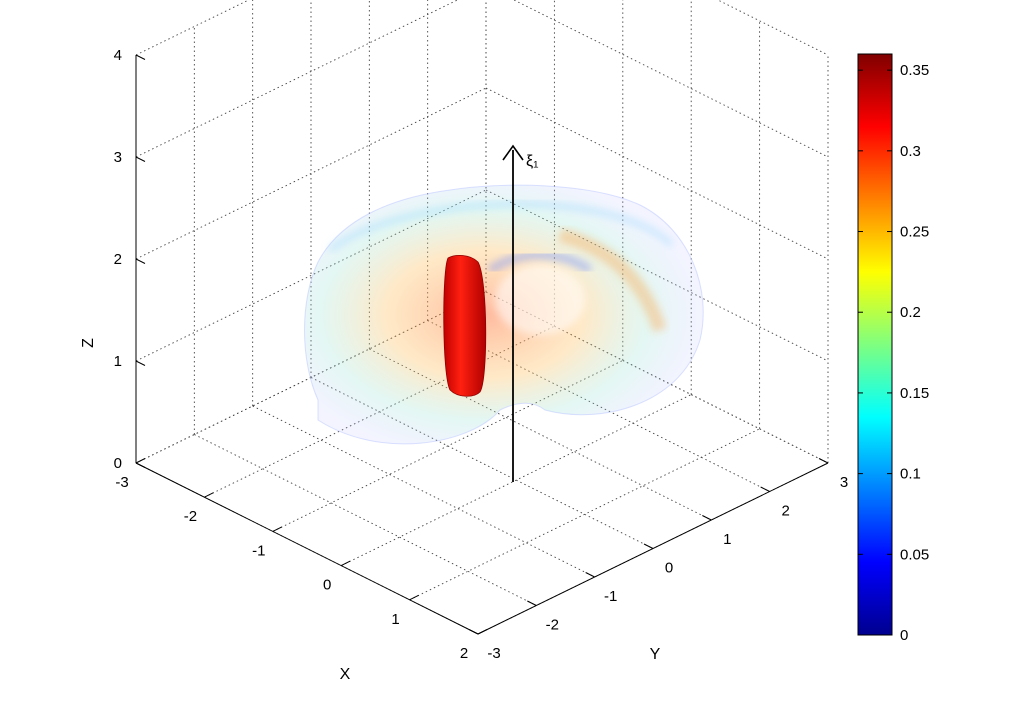 The height and width of the screenshot is (714, 1024). Describe the element at coordinates (118, 55) in the screenshot. I see `z-tick-label: 4` at that location.